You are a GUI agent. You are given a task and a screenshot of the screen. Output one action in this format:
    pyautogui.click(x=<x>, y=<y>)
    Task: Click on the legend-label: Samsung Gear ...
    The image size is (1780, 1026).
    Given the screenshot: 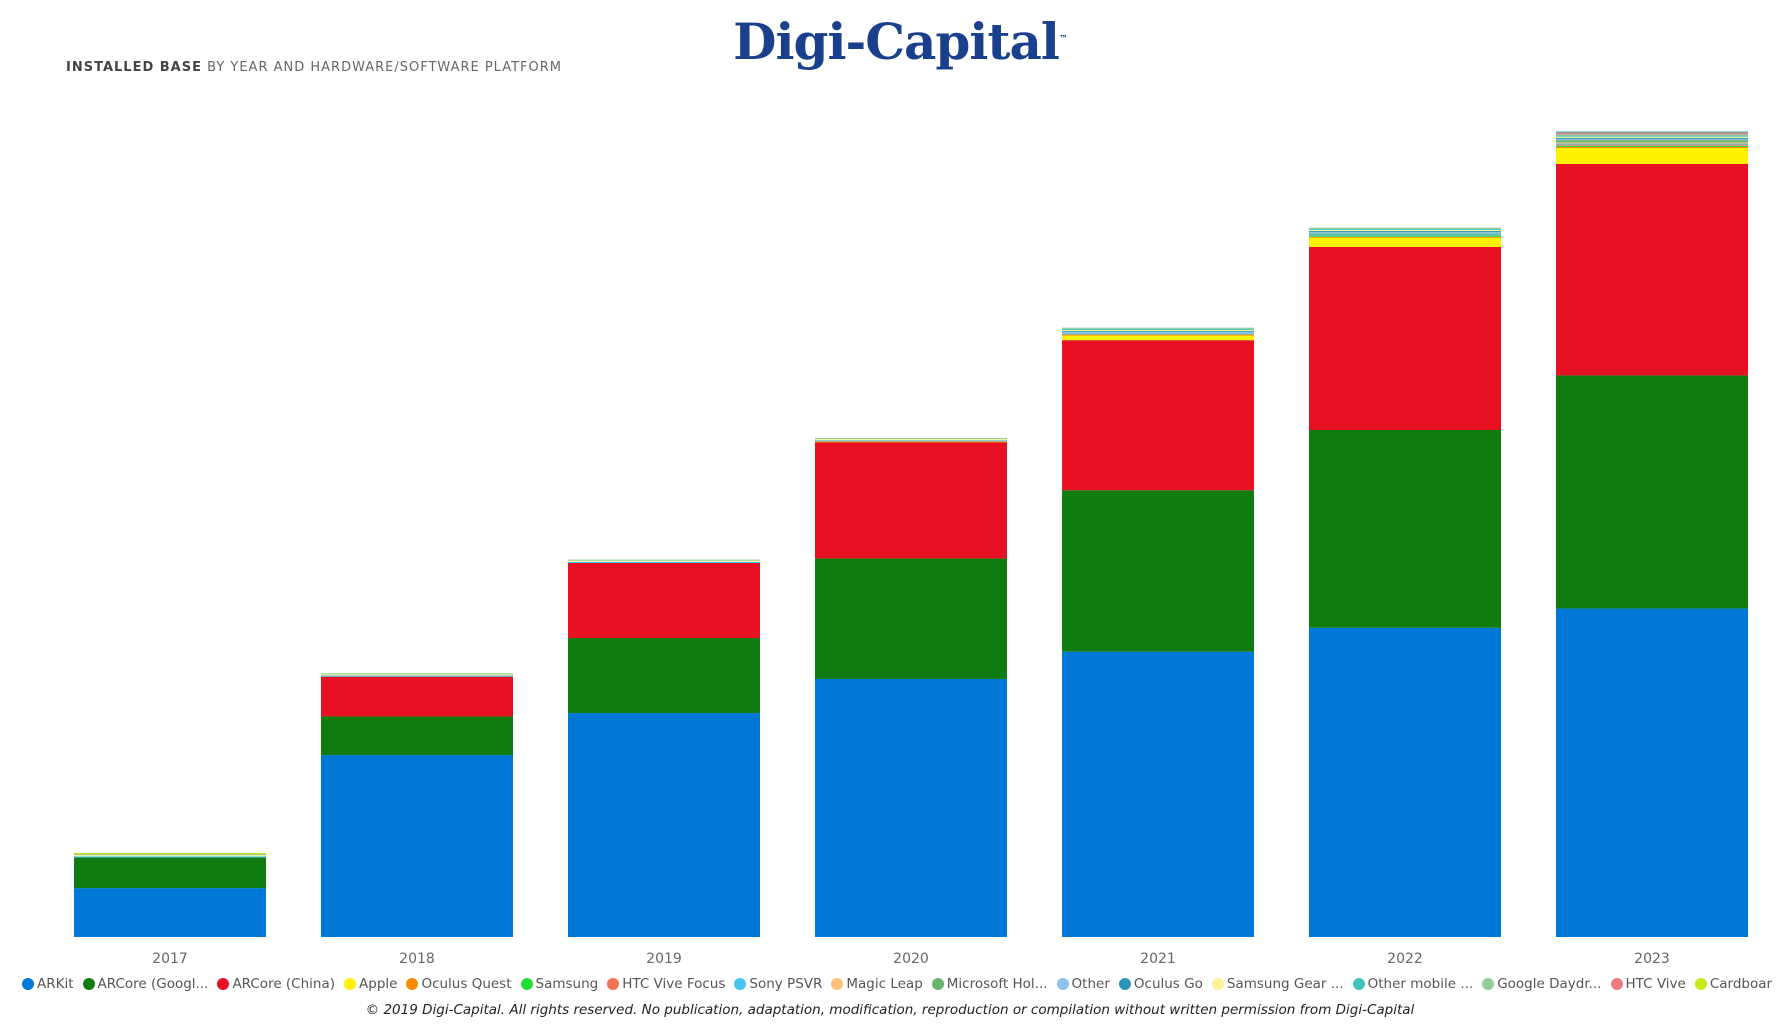 What is the action you would take?
    pyautogui.click(x=1285, y=984)
    